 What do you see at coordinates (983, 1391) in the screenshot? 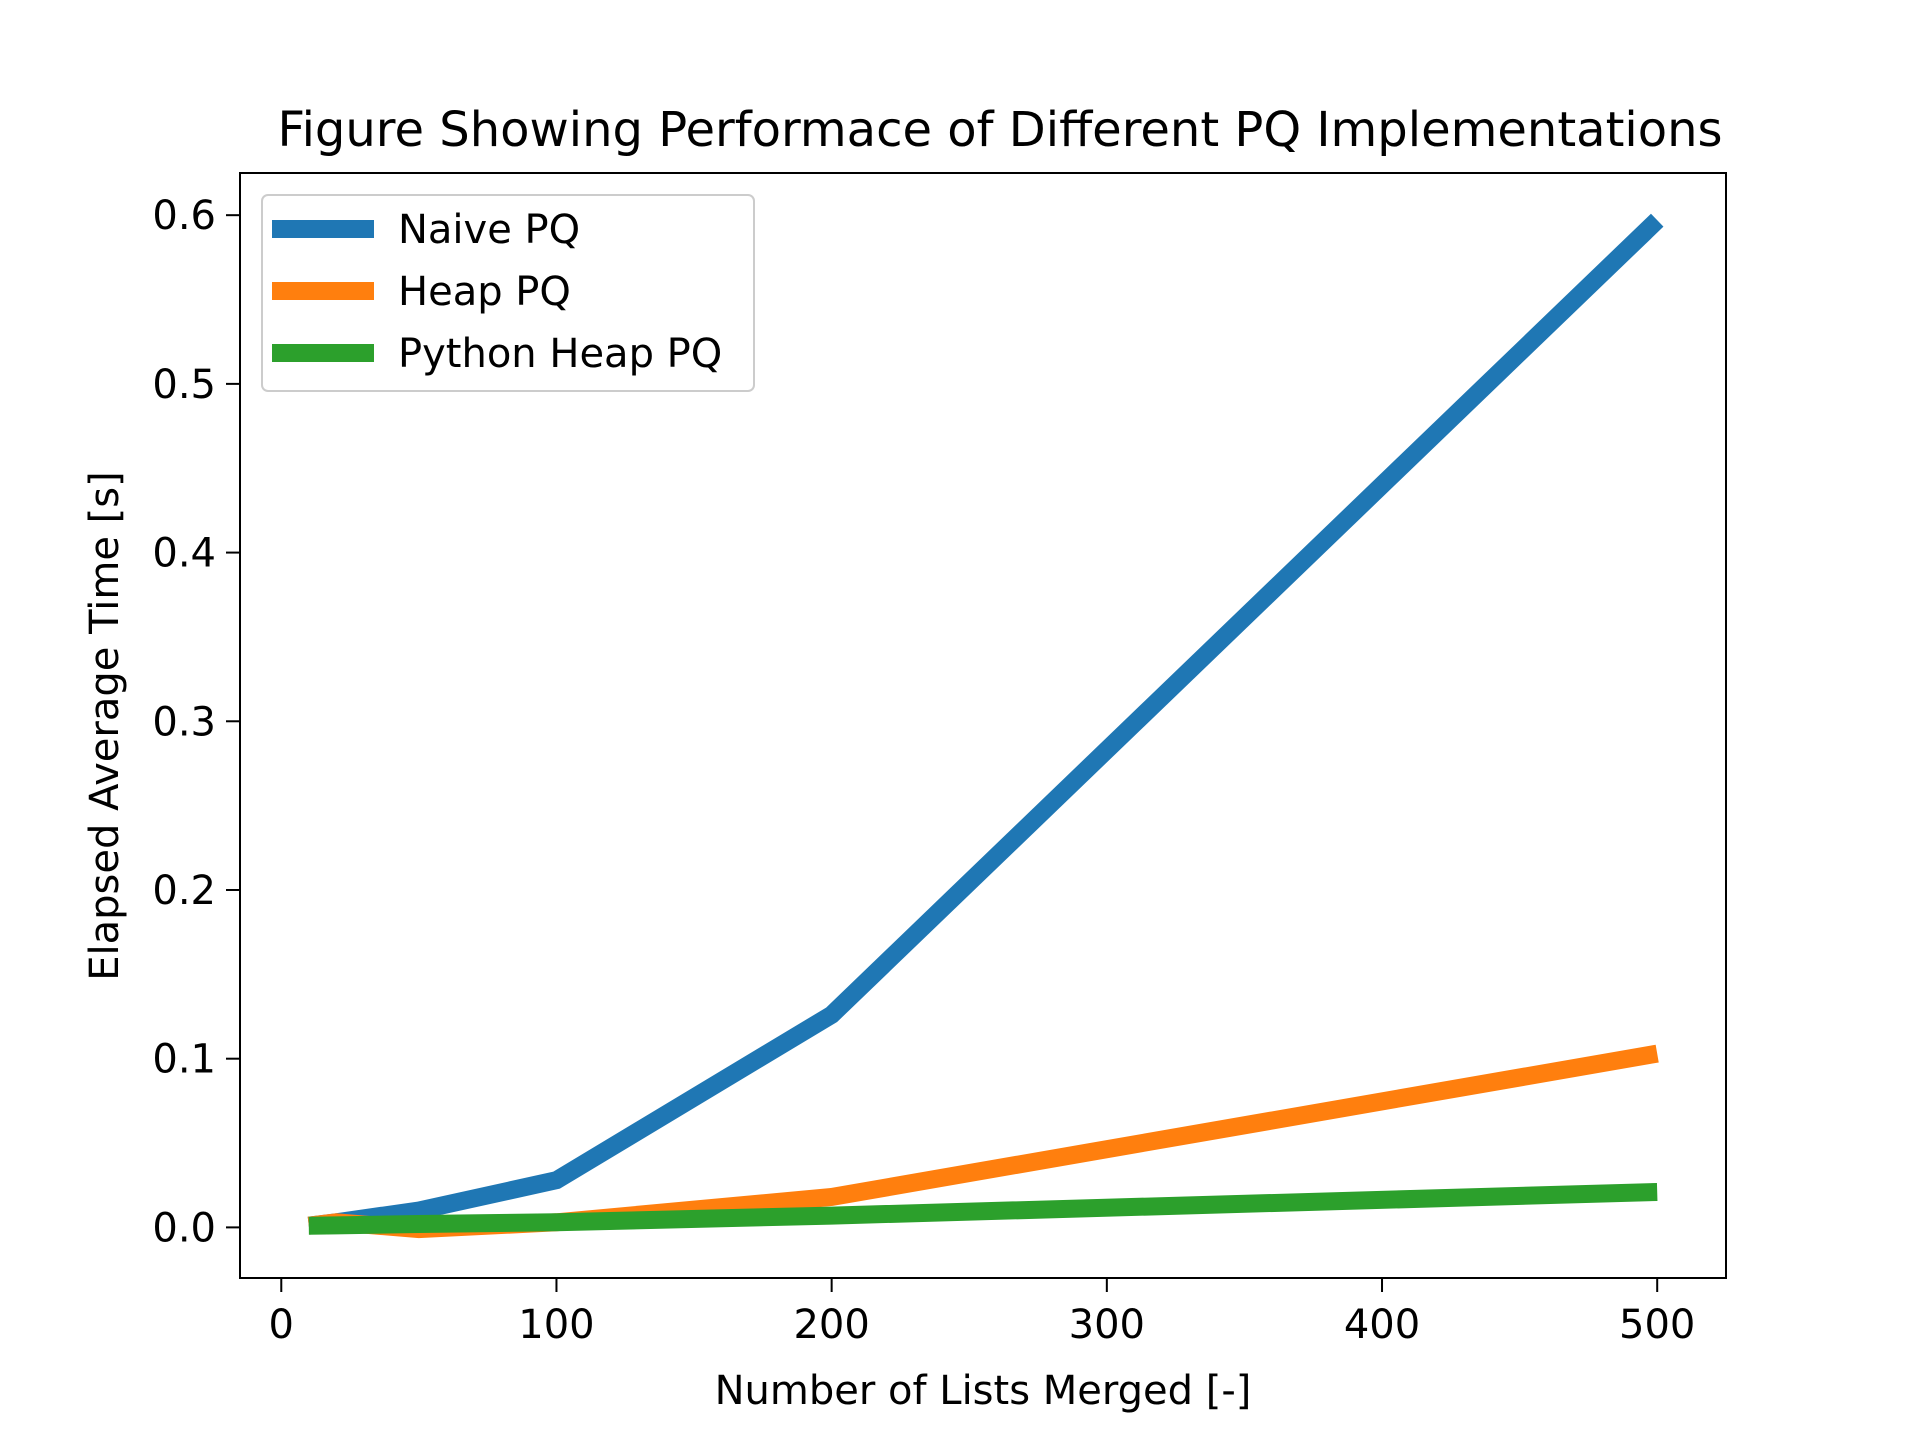
I see `x-axis-label: Number of Lists Merged [-]` at bounding box center [983, 1391].